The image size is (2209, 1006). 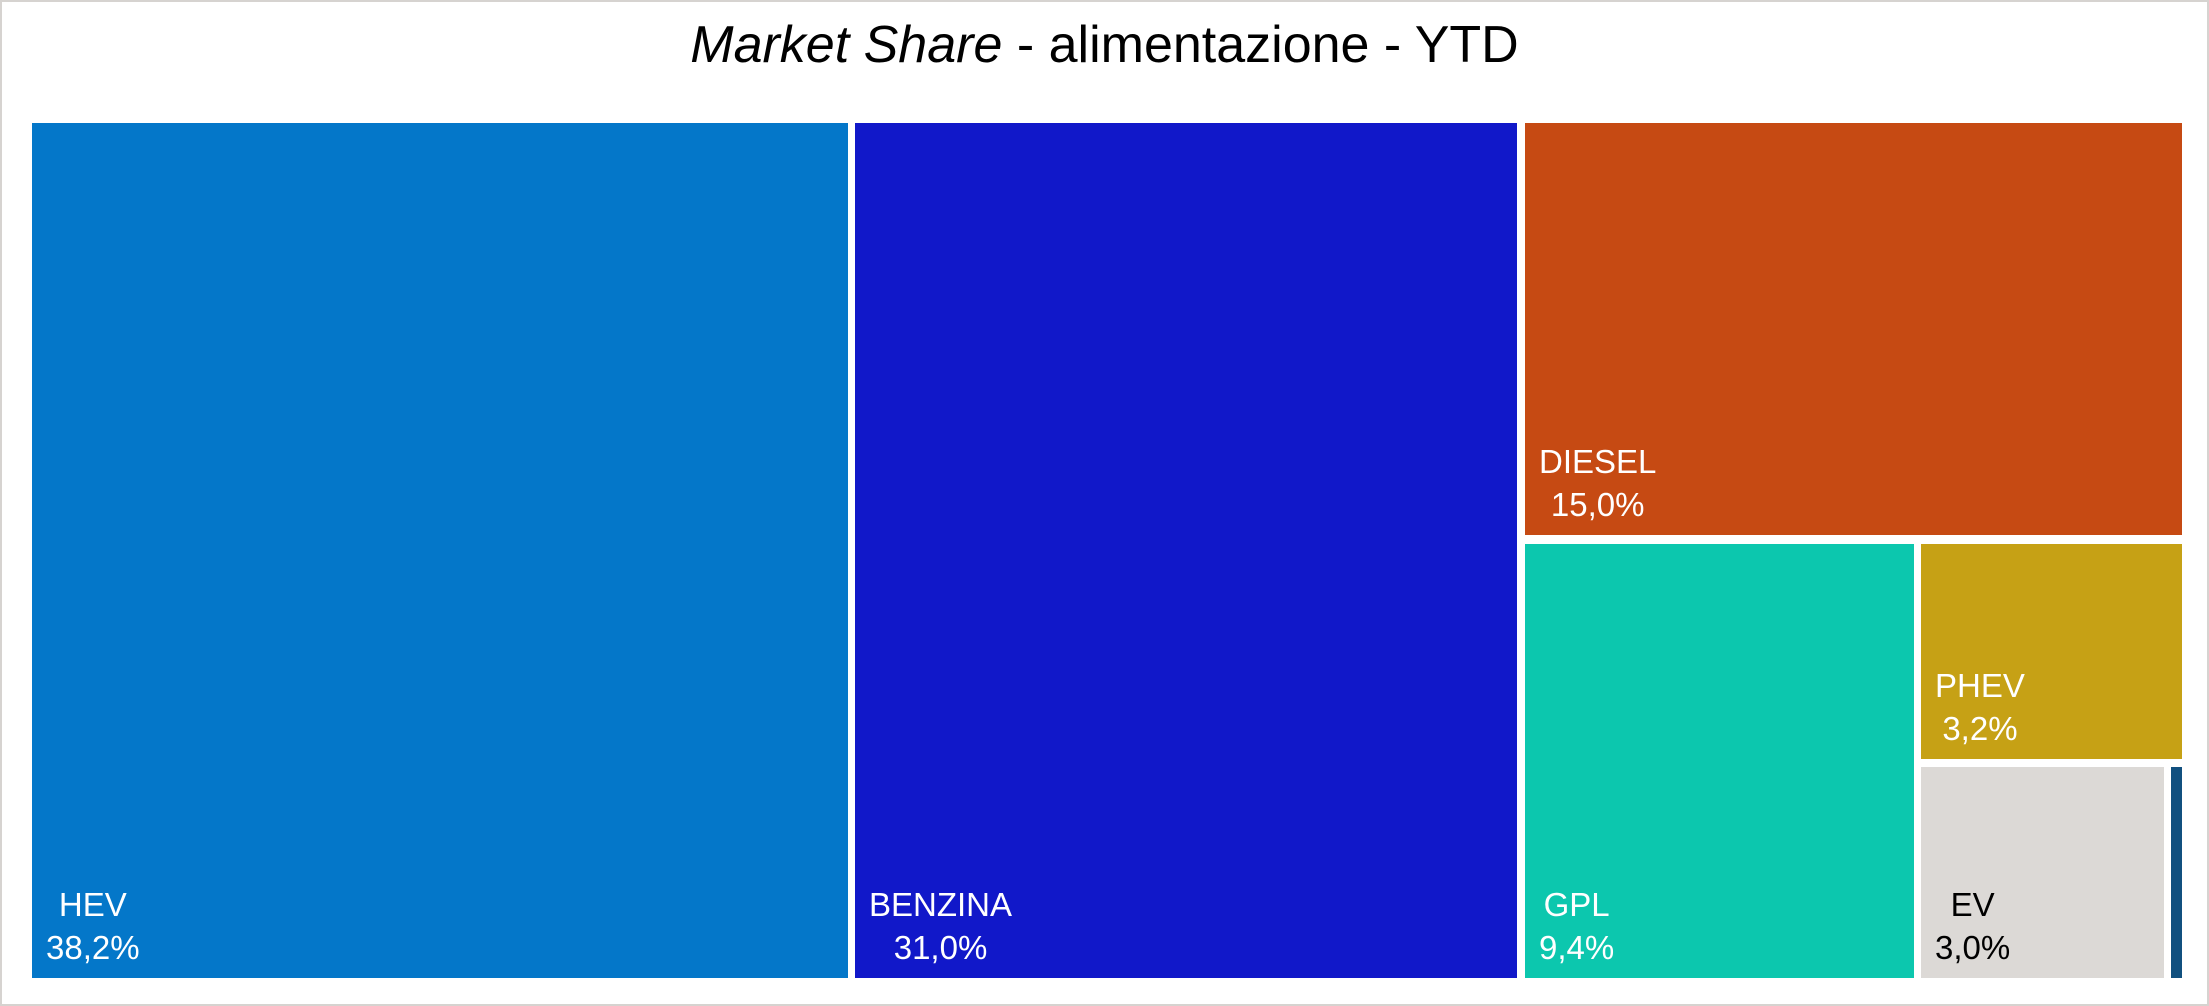 I want to click on treemap-segment-phev: PHEV 3,2%, so click(x=2051, y=651).